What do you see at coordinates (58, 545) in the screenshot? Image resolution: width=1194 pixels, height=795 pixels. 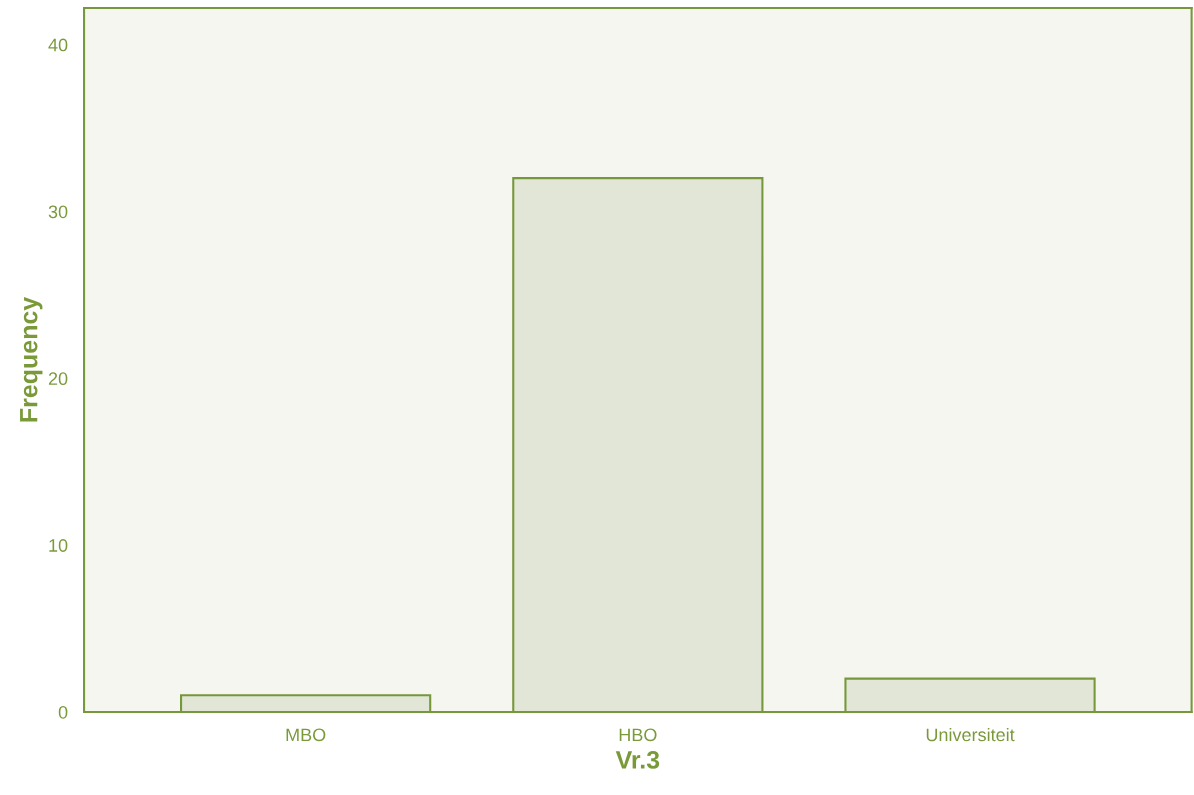 I see `y-tick-label: 10` at bounding box center [58, 545].